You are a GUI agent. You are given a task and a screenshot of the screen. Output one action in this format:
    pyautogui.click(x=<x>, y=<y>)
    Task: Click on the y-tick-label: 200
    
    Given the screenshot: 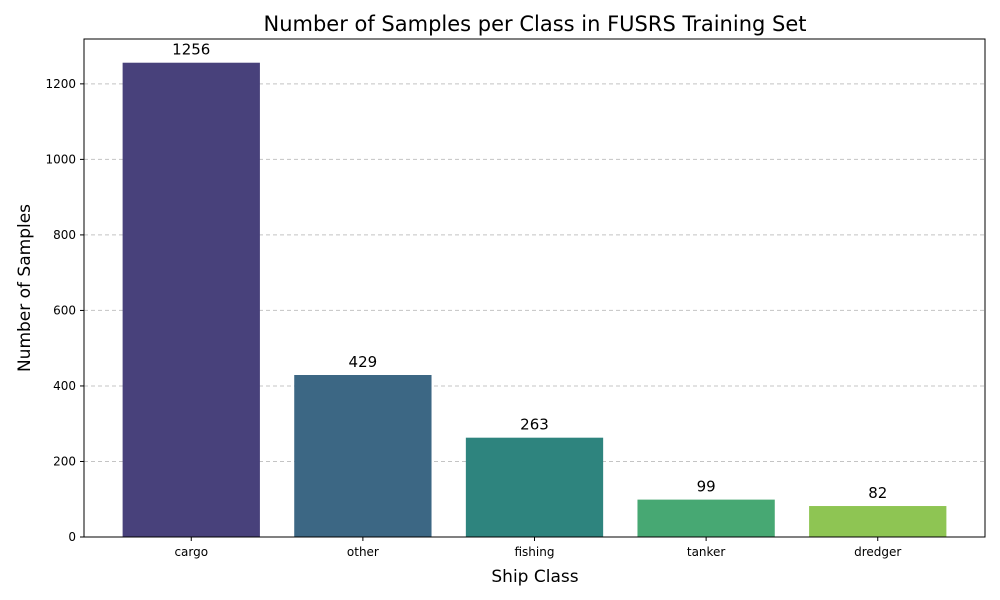 What is the action you would take?
    pyautogui.click(x=64, y=461)
    